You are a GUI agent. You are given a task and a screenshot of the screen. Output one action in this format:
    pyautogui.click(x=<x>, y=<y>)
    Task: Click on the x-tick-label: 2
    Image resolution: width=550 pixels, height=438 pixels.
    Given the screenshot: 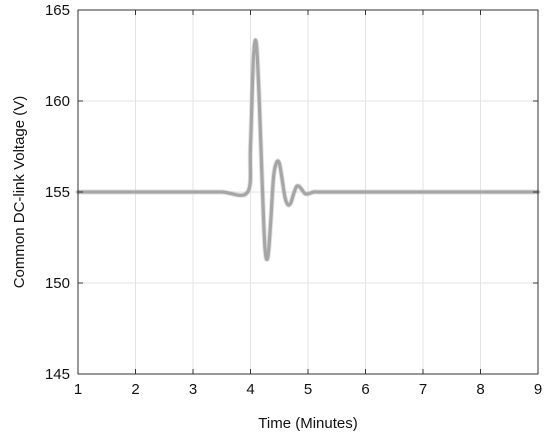 What is the action you would take?
    pyautogui.click(x=135, y=389)
    